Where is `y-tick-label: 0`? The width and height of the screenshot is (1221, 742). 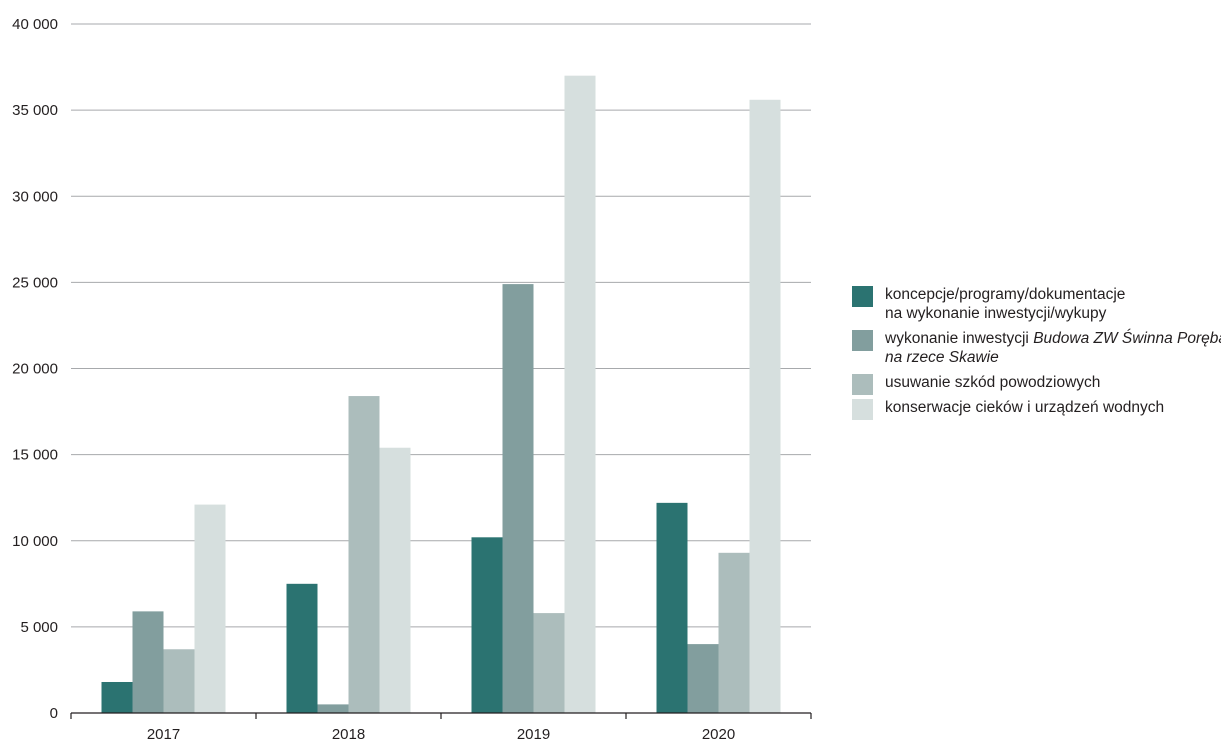 y-tick-label: 0 is located at coordinates (54, 713).